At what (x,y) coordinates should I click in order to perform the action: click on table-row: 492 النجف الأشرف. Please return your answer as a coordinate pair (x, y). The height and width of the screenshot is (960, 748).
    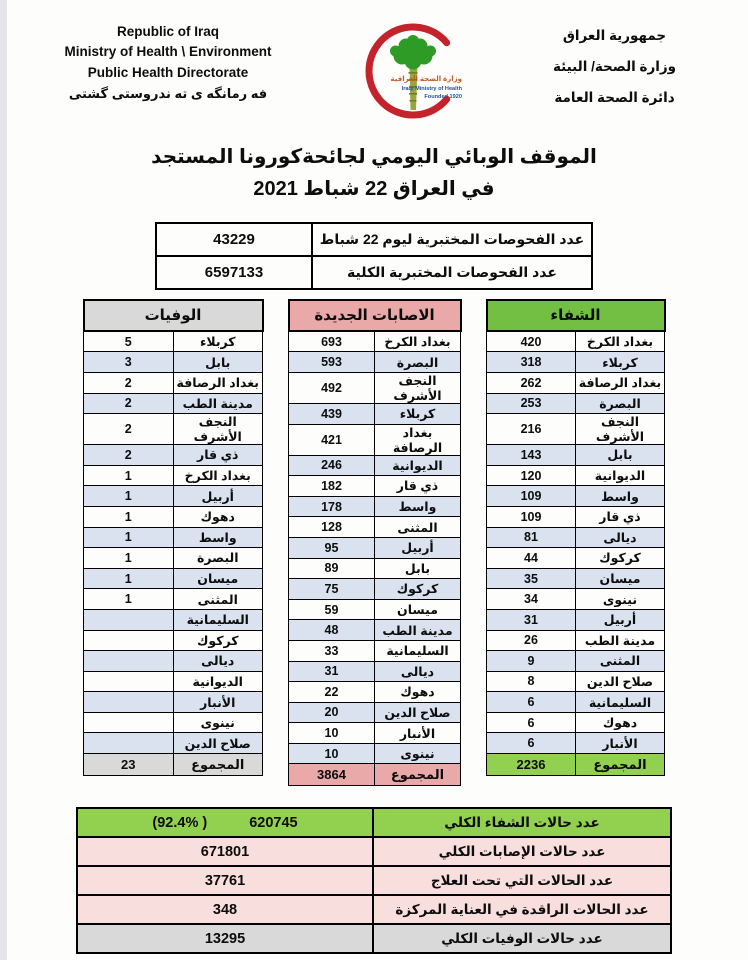
    Looking at the image, I should click on (374, 387).